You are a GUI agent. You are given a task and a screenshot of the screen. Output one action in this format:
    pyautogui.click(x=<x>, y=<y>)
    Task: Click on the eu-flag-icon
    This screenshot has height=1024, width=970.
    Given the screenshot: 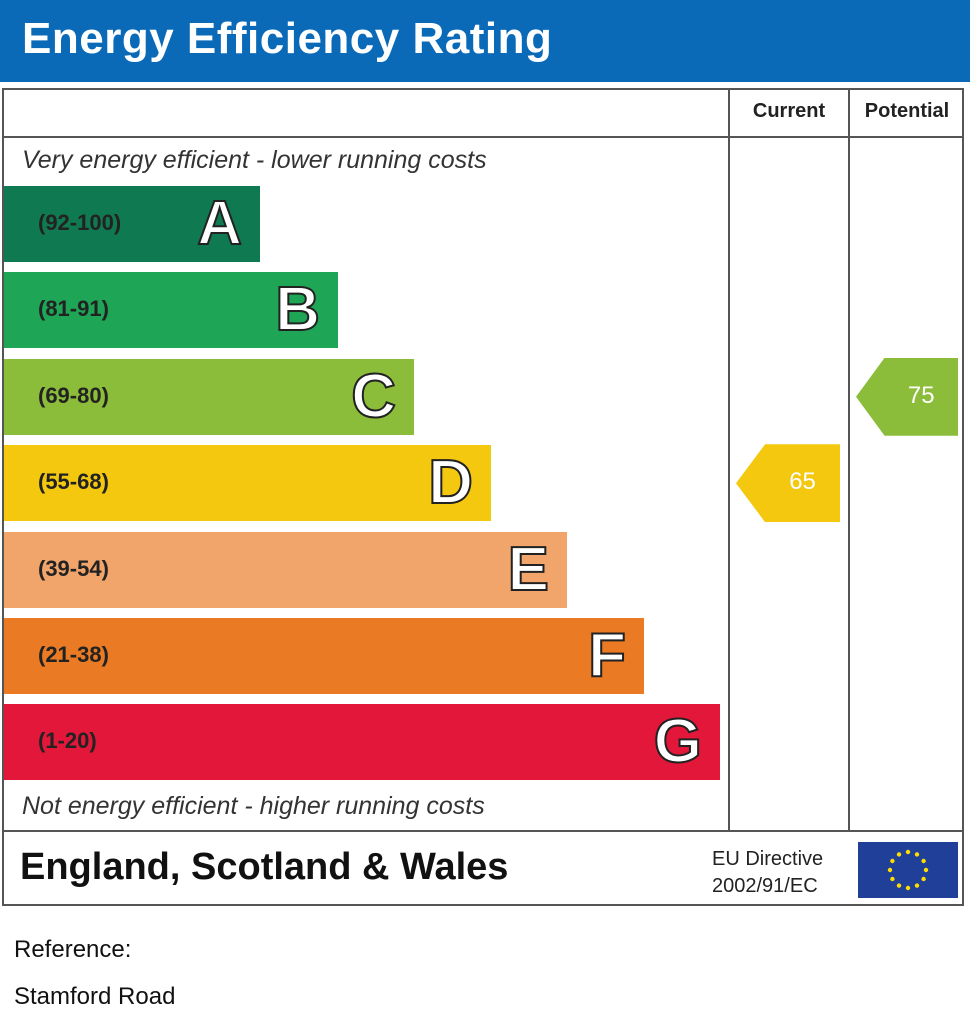 What is the action you would take?
    pyautogui.click(x=908, y=870)
    